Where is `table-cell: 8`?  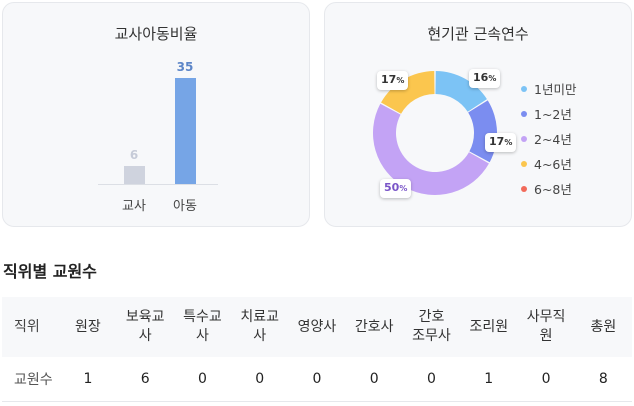 table-cell: 8 is located at coordinates (603, 379).